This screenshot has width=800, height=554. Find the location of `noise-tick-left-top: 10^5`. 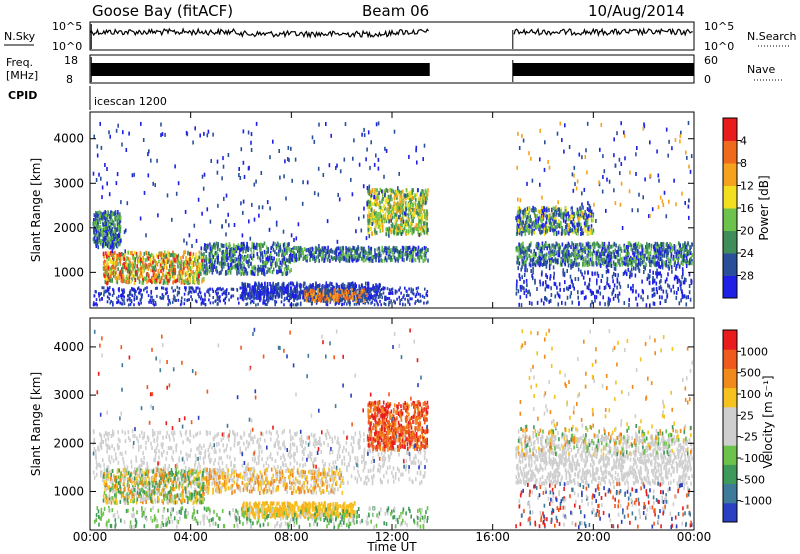

noise-tick-left-top: 10^5 is located at coordinates (67, 26).